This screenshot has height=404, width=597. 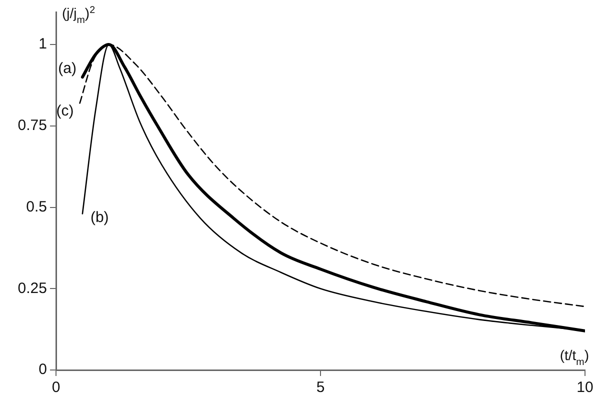 What do you see at coordinates (67, 69) in the screenshot?
I see `series-label: (a)` at bounding box center [67, 69].